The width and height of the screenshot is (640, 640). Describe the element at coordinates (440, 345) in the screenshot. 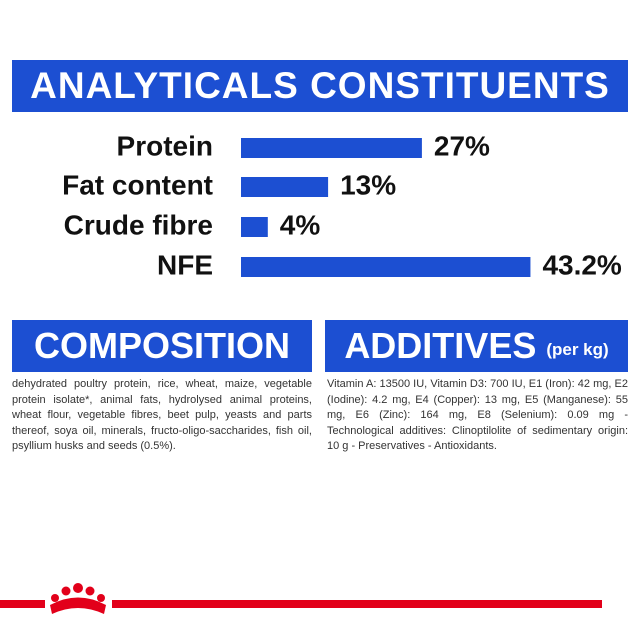

I see `additives-title: ADDITIVES` at that location.